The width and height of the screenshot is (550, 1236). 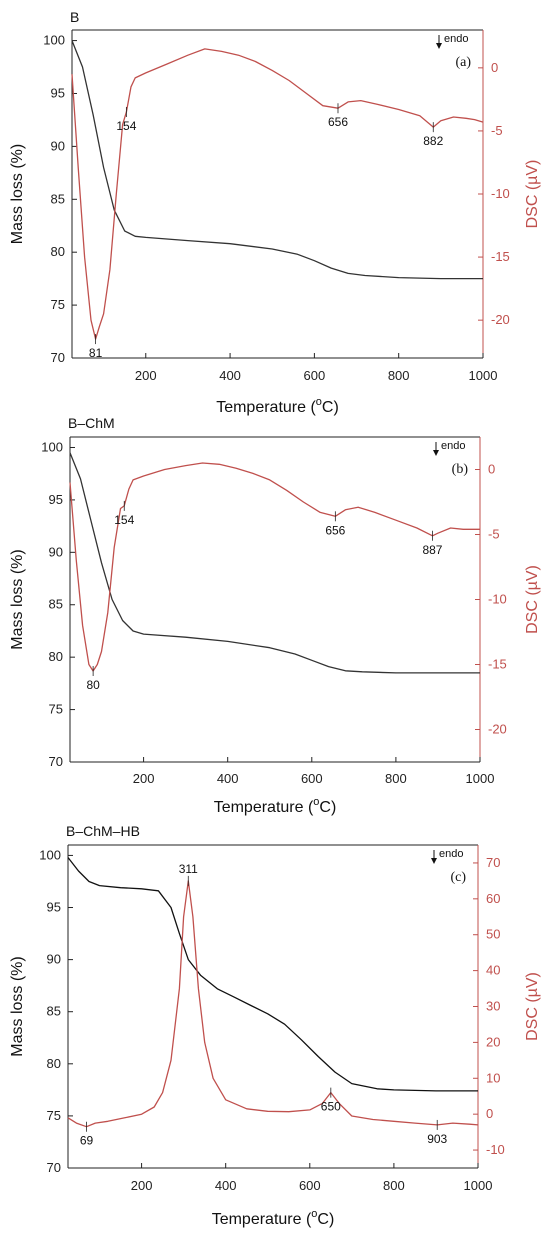 I want to click on peak-label: 81, so click(x=96, y=353).